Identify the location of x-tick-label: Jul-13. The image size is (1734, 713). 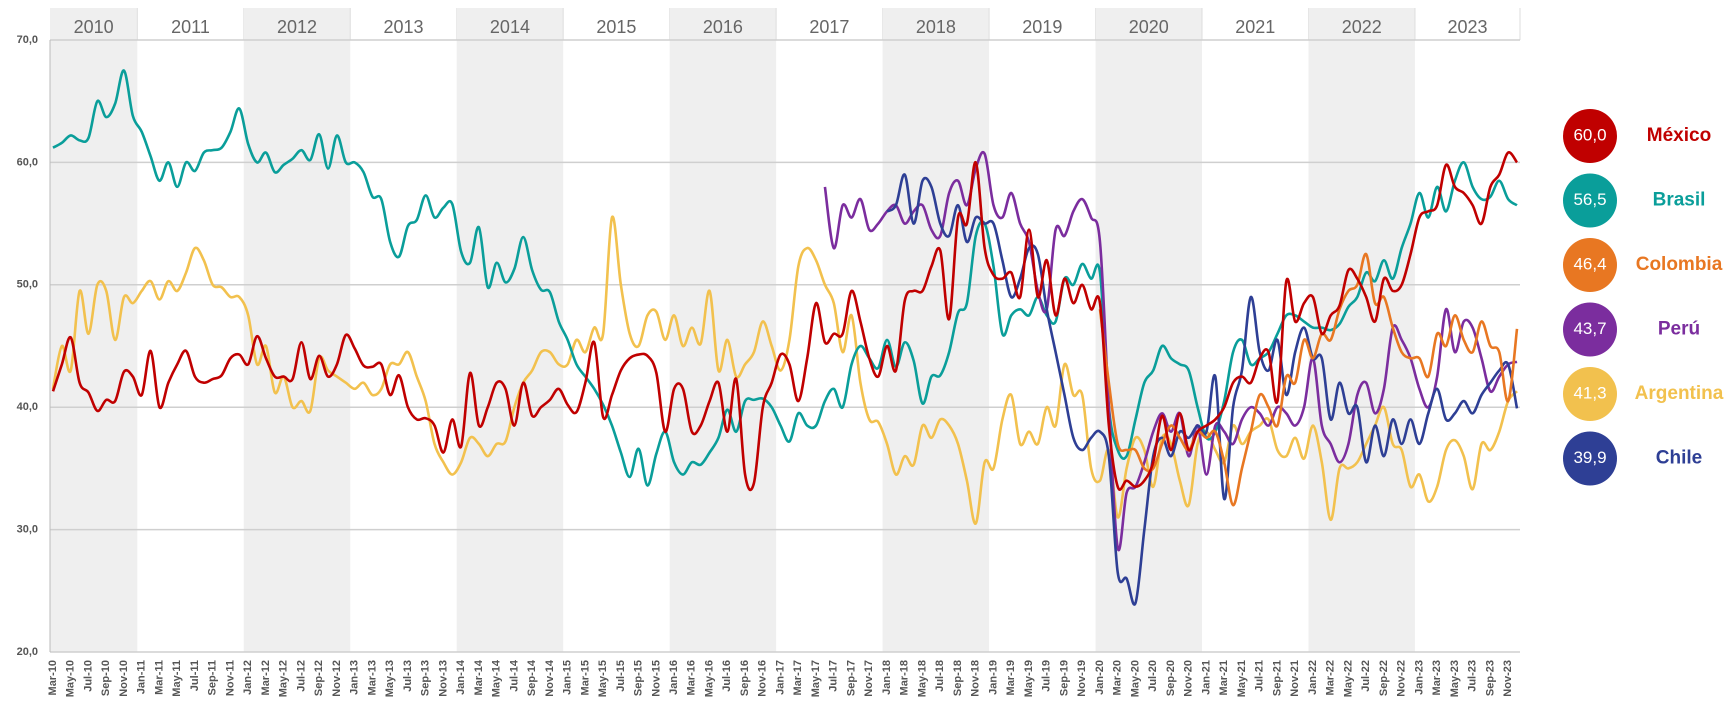
(408, 676).